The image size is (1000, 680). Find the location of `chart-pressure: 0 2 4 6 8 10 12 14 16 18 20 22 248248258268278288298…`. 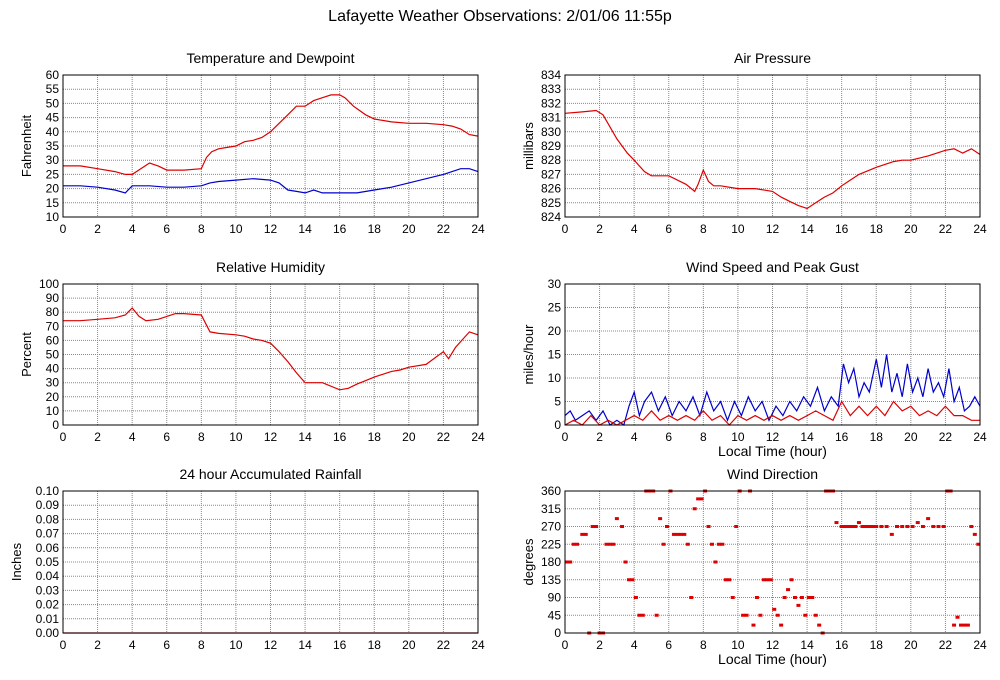

chart-pressure: 0 2 4 6 8 10 12 14 16 18 20 22 248248258268278288298… is located at coordinates (754, 143).